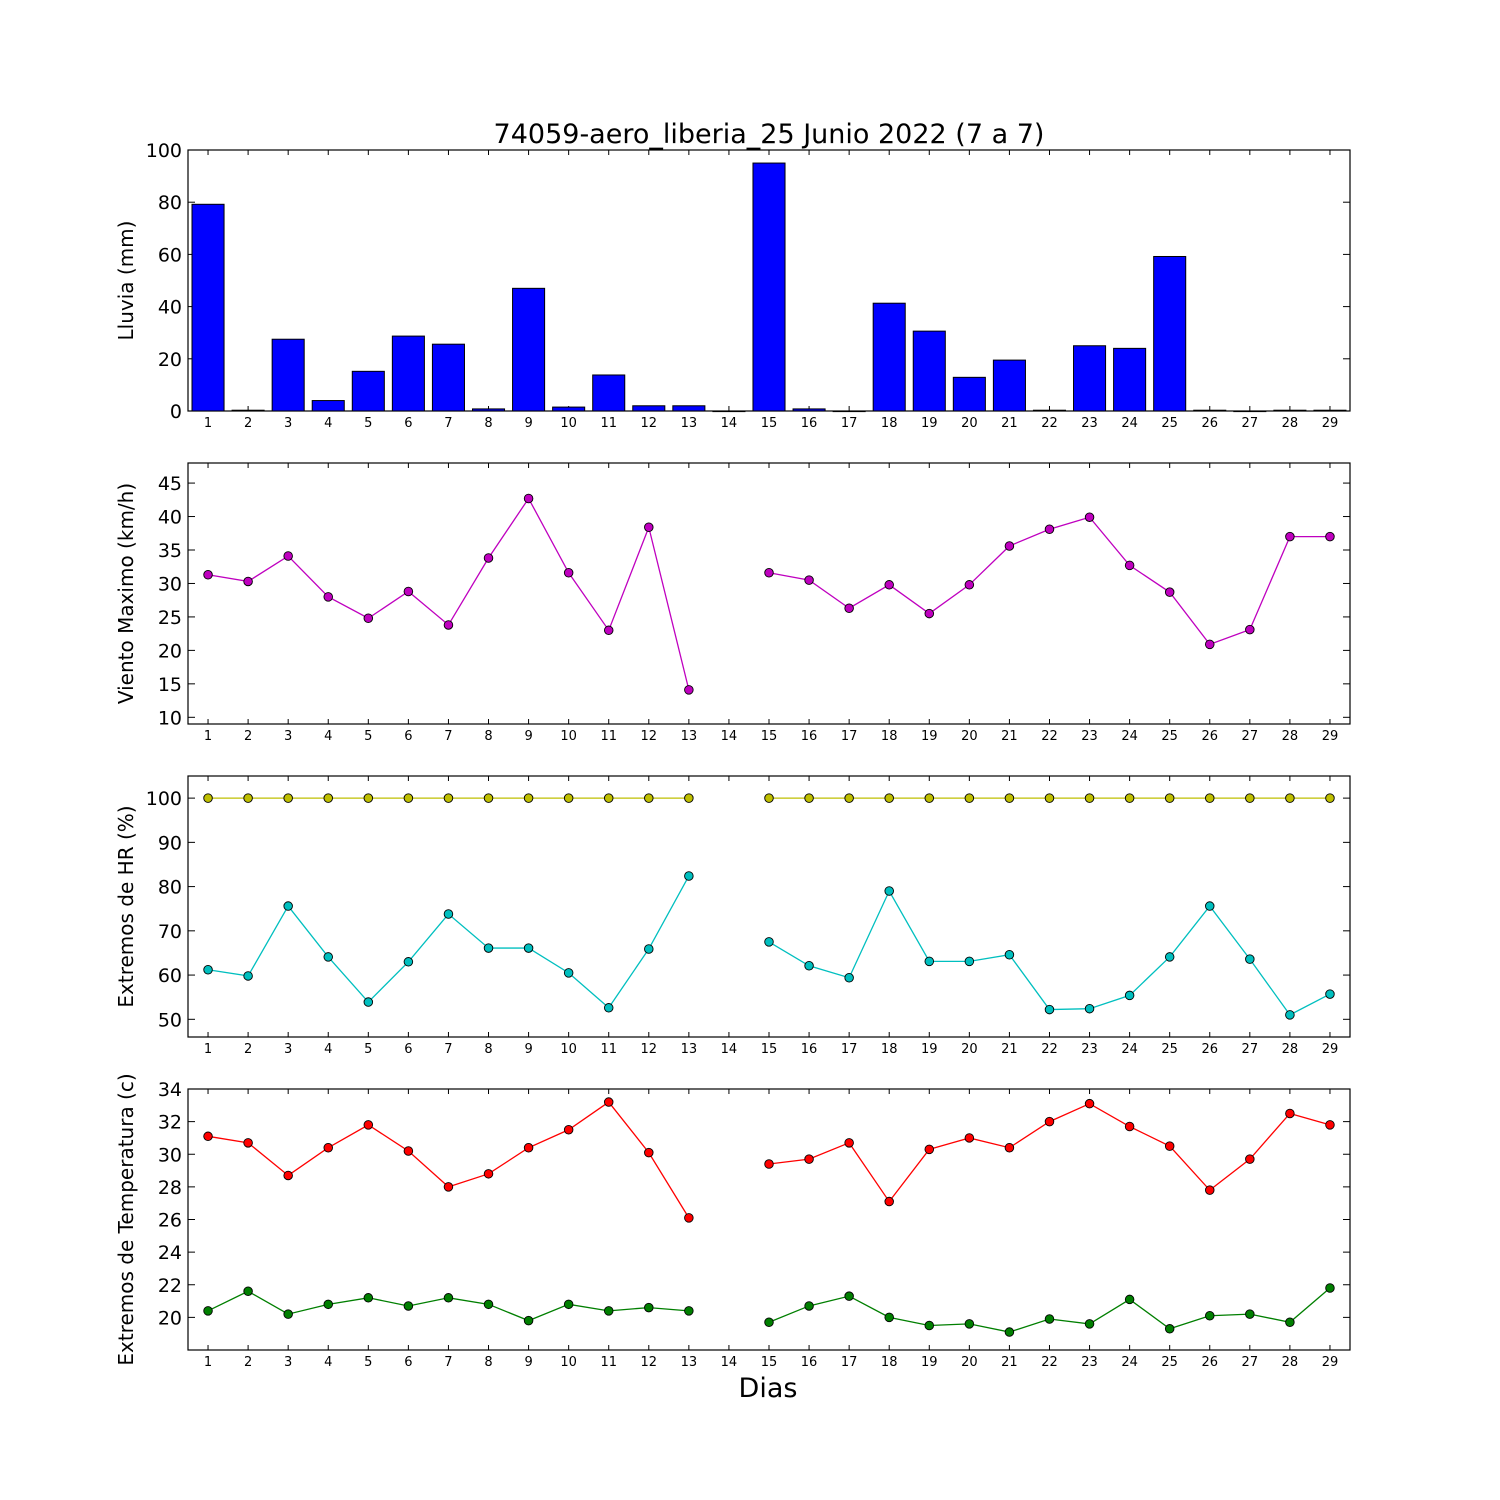  Describe the element at coordinates (170, 843) in the screenshot. I see `y-tick-label: 90` at that location.